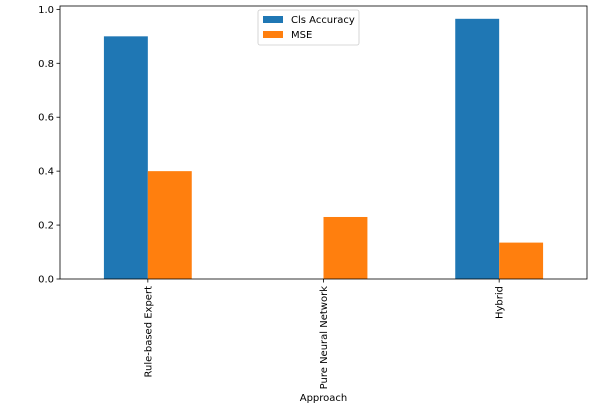 The image size is (595, 410). Describe the element at coordinates (301, 35) in the screenshot. I see `legend-label: MSE` at that location.